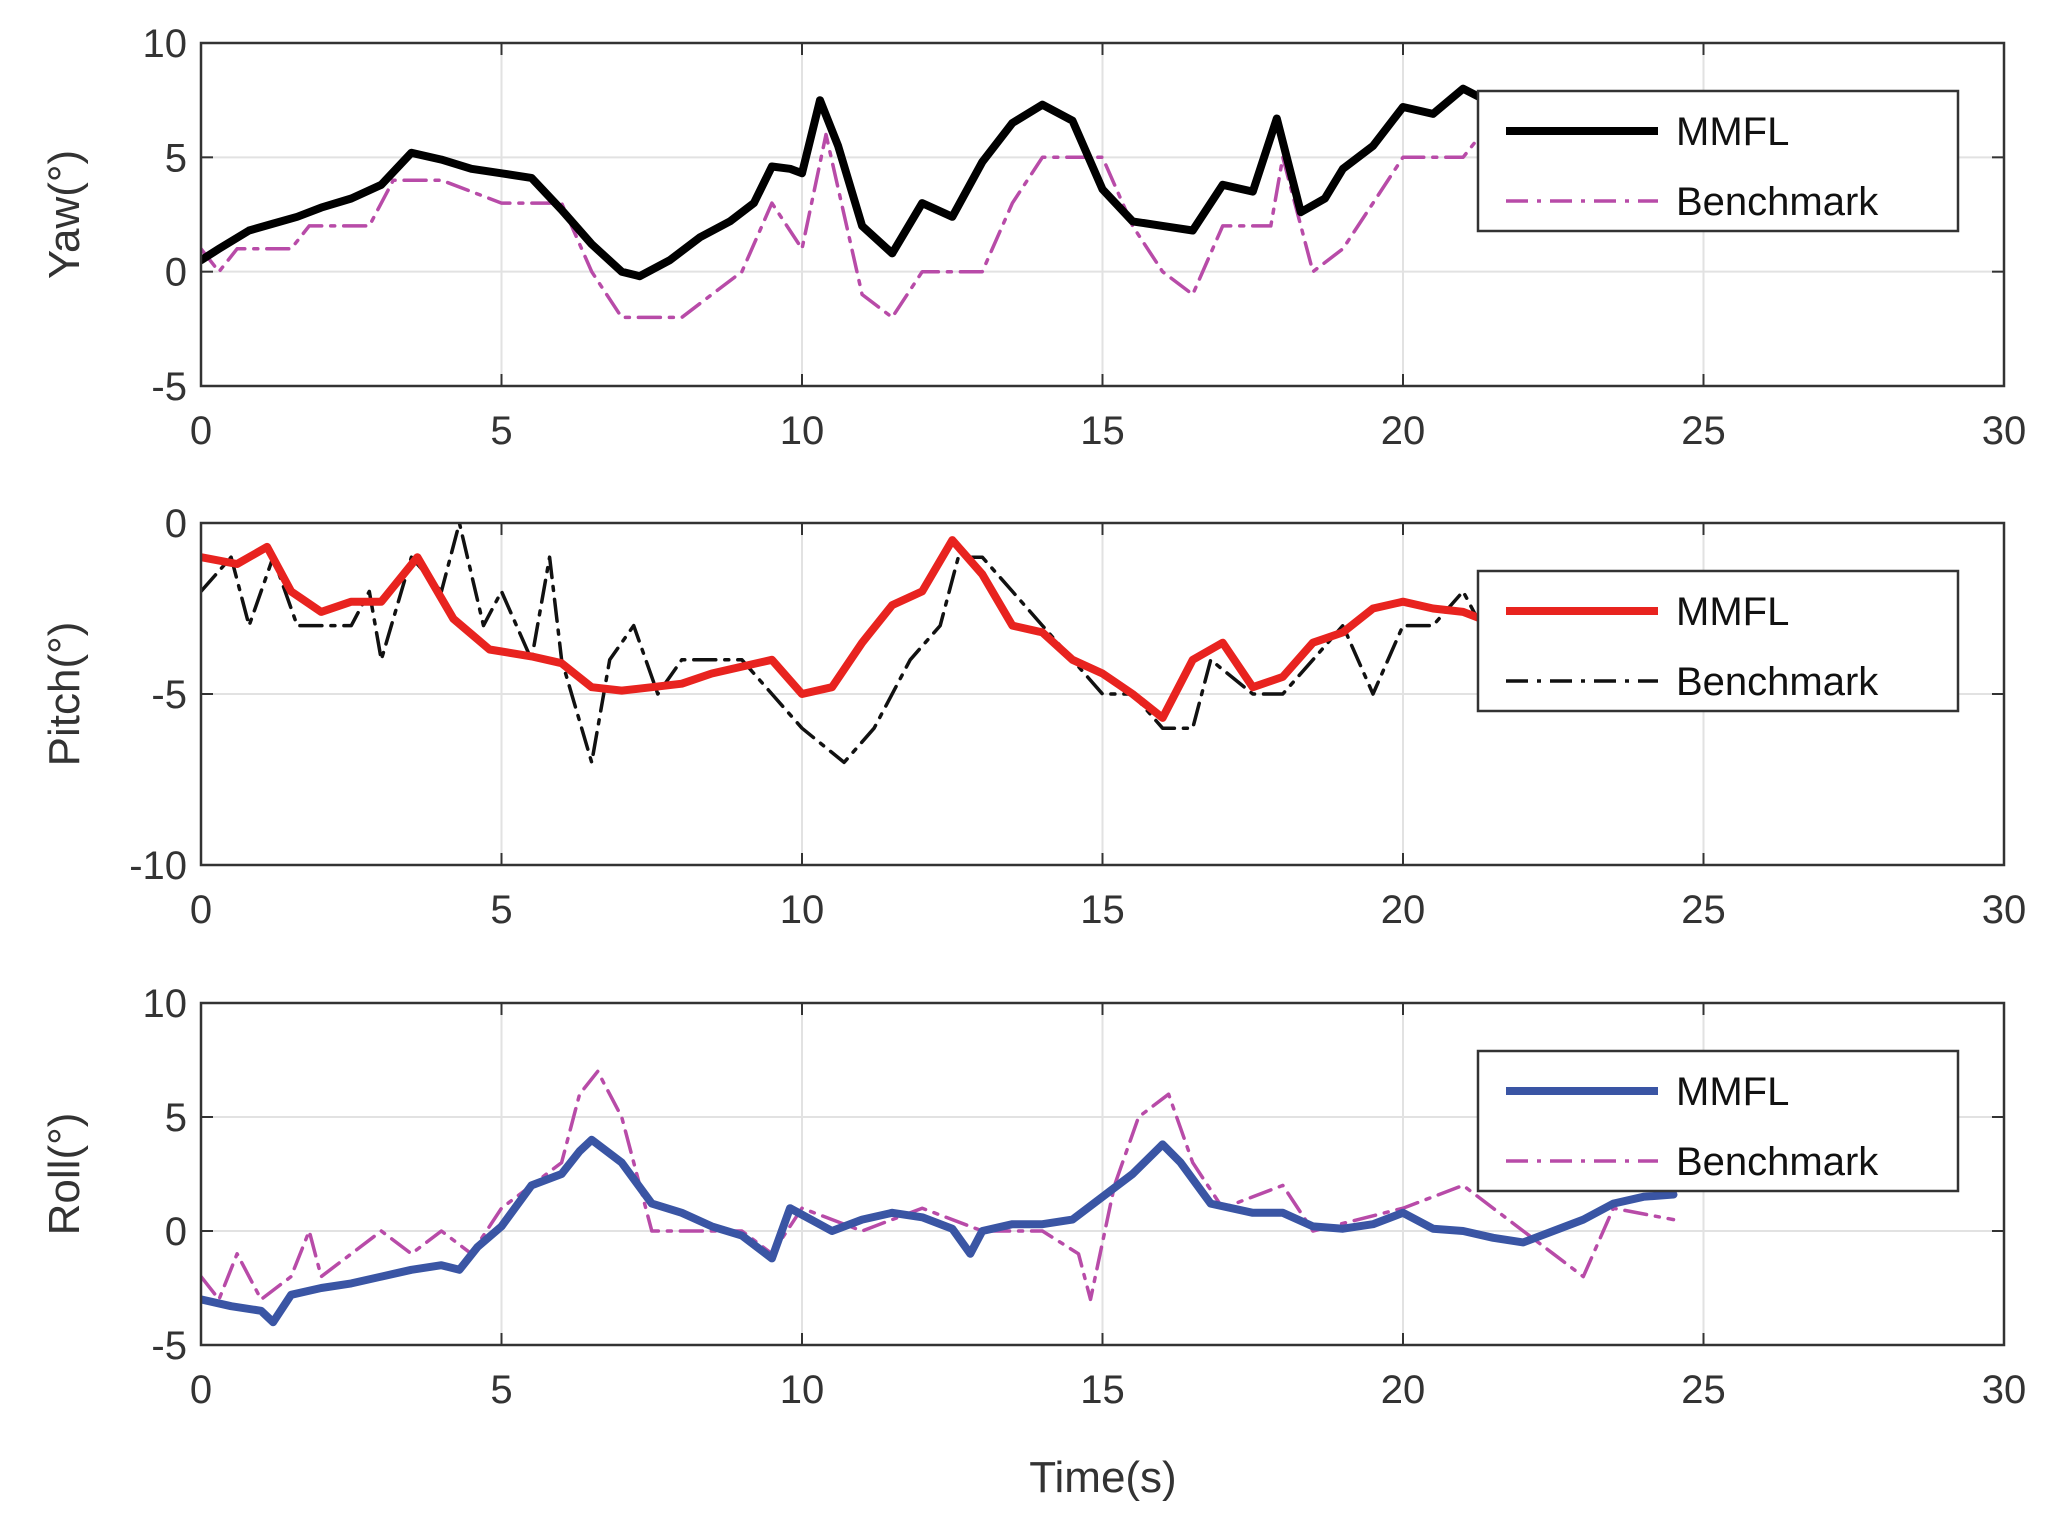 This screenshot has width=2052, height=1517. What do you see at coordinates (1102, 1477) in the screenshot?
I see `x-axis-label: Time(s)` at bounding box center [1102, 1477].